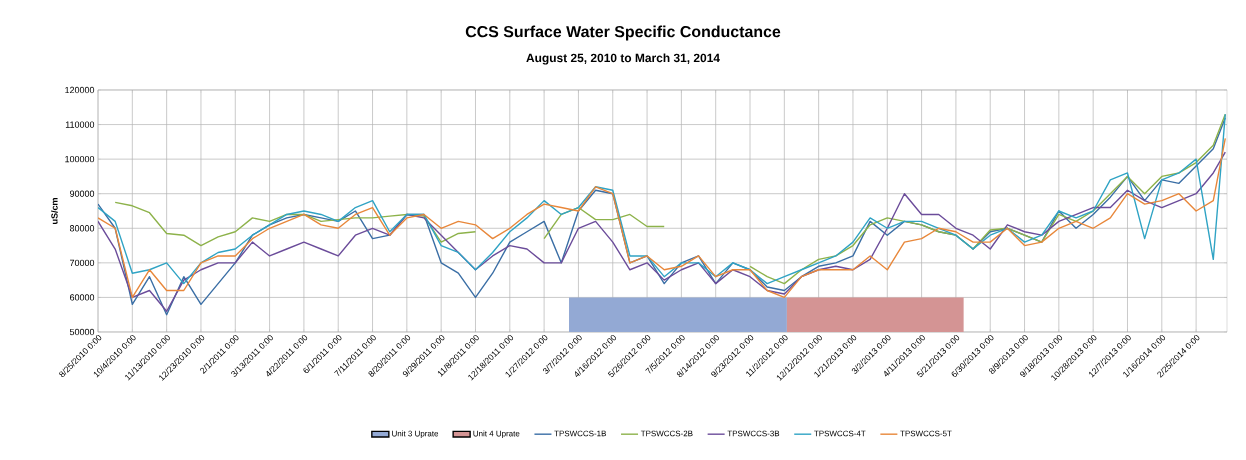 This screenshot has width=1246, height=460. I want to click on y-tick-label: 60000, so click(82, 297).